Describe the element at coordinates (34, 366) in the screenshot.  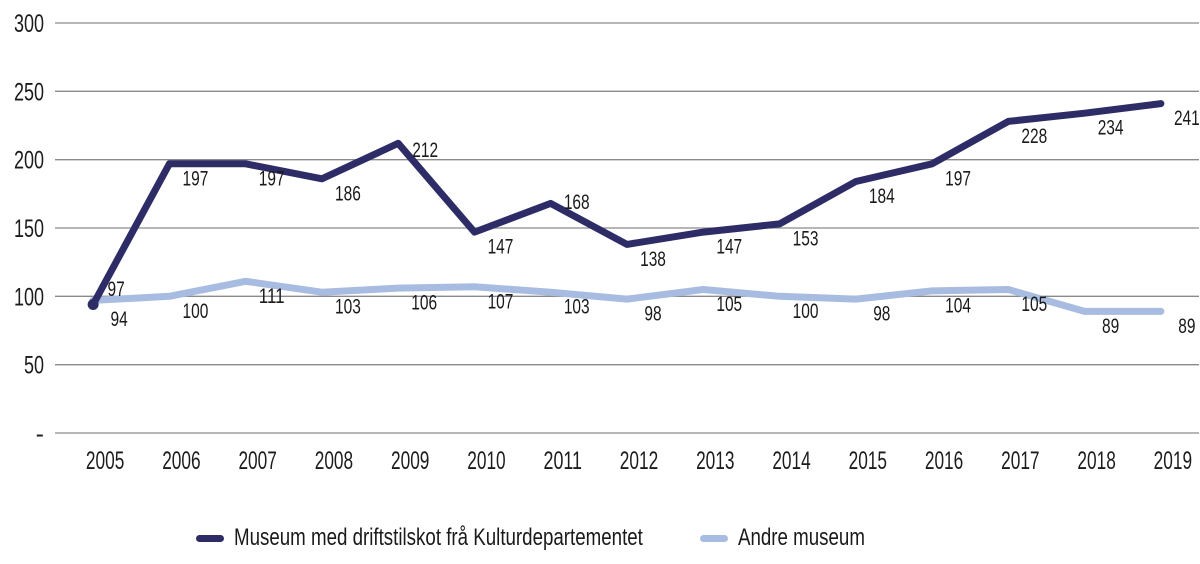
I see `y-tick-label-50: 50` at that location.